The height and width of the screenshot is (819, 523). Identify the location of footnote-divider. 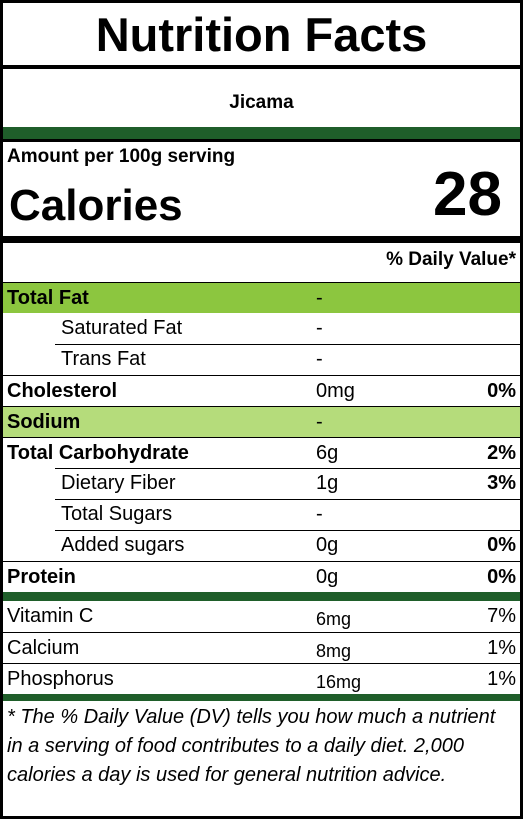
(261, 697).